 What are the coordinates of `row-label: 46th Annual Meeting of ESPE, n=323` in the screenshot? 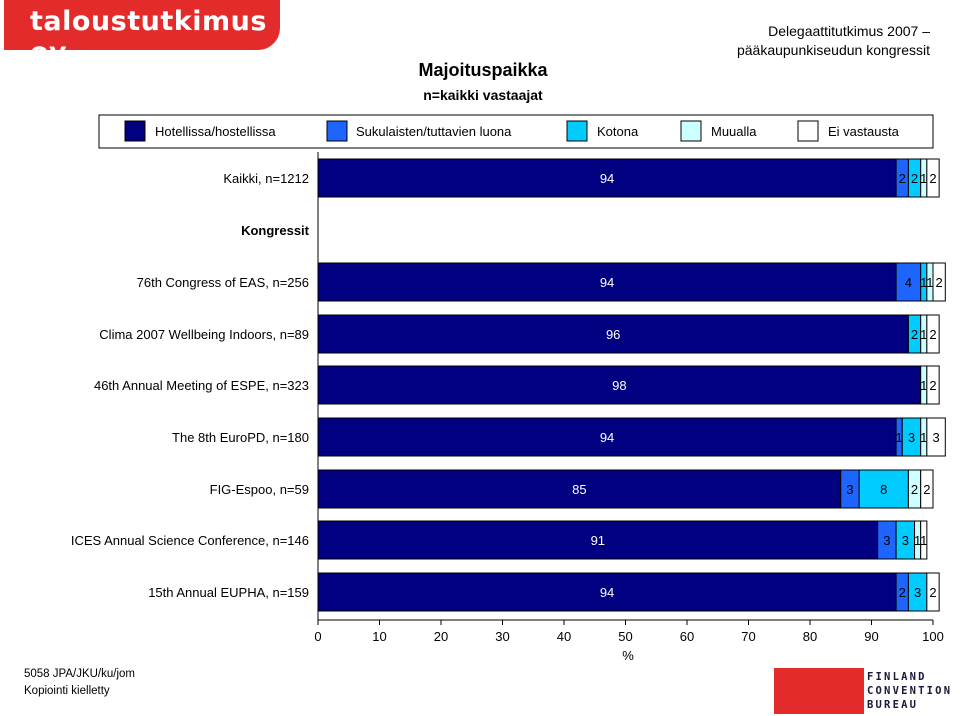 It's located at (201, 385).